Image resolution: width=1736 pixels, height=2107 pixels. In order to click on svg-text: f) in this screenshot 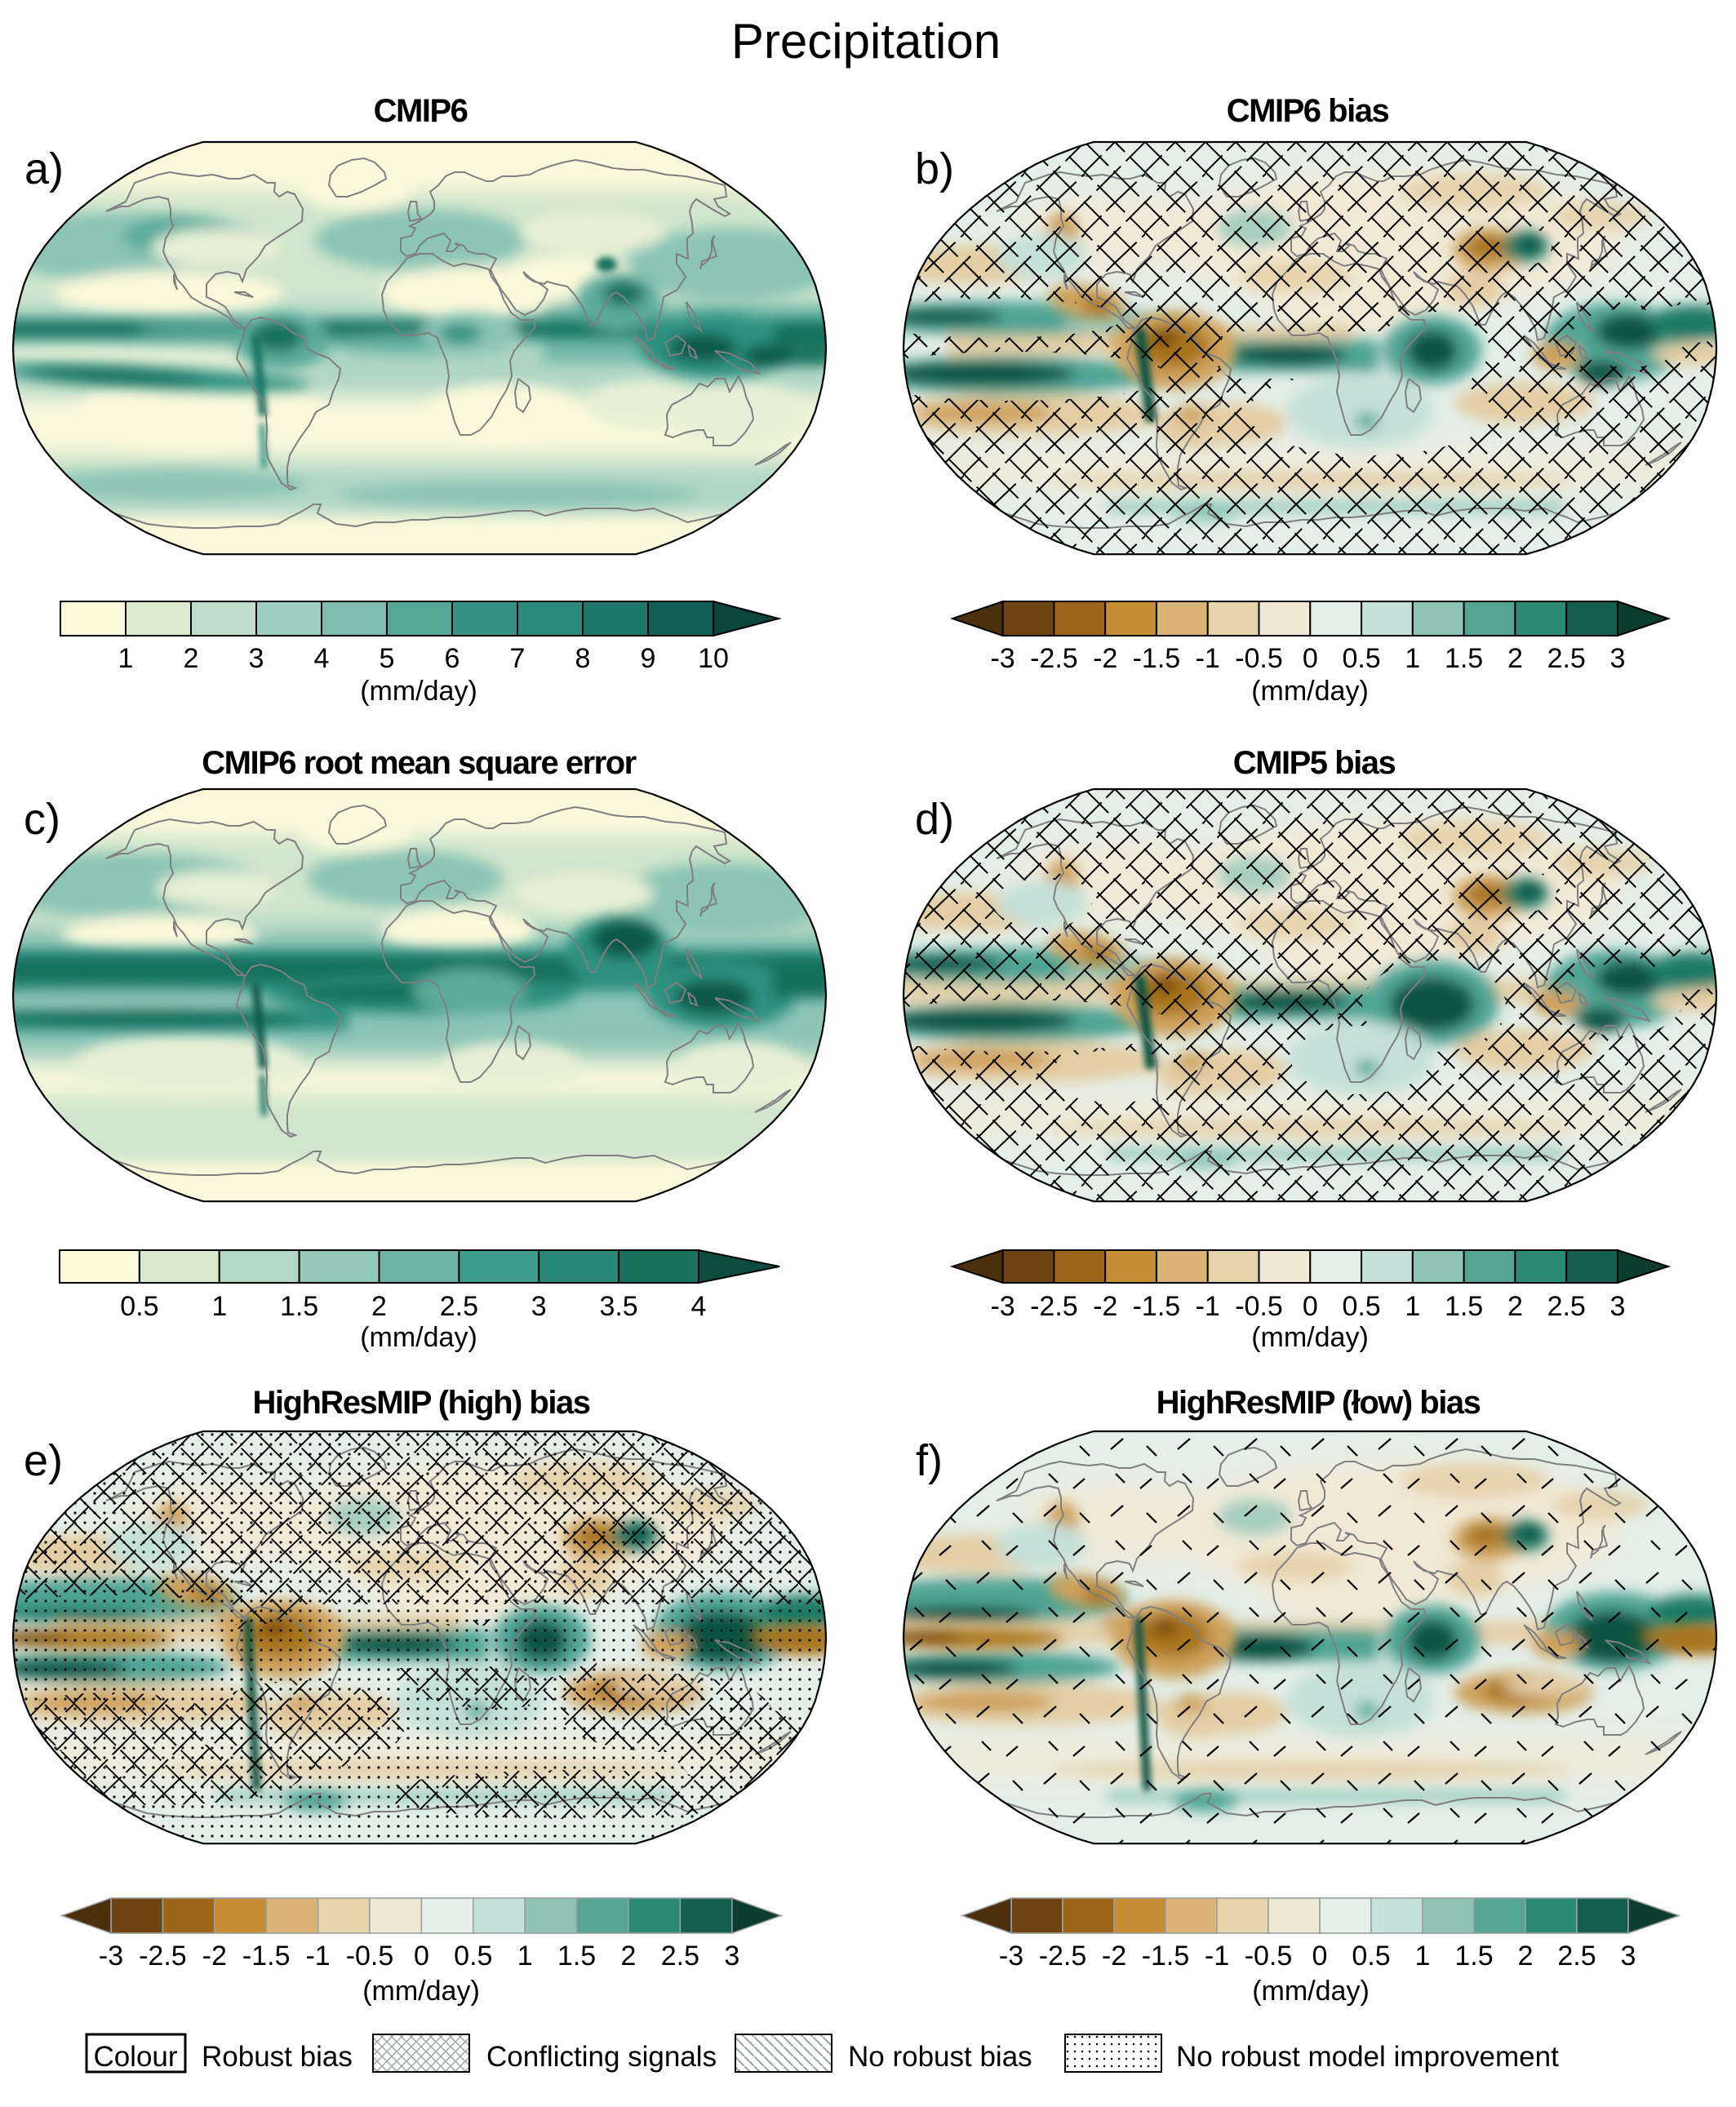, I will do `click(929, 1460)`.